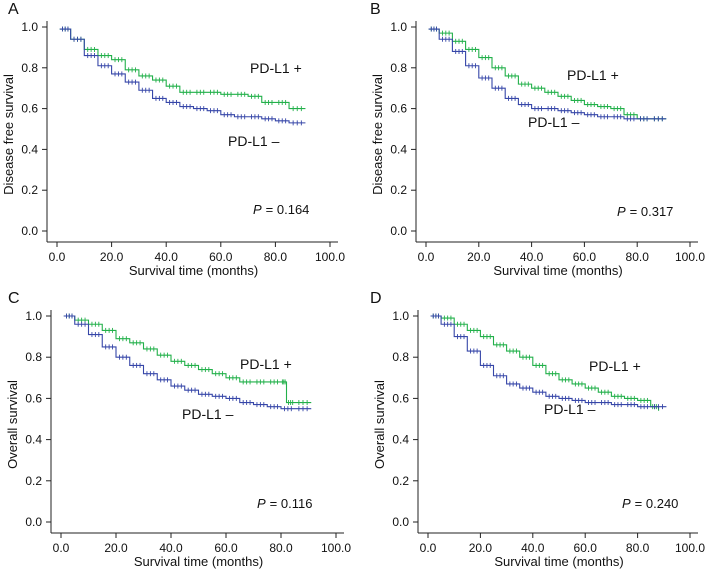 The width and height of the screenshot is (709, 574). I want to click on p-value-annotation: P = 0.240, so click(650, 503).